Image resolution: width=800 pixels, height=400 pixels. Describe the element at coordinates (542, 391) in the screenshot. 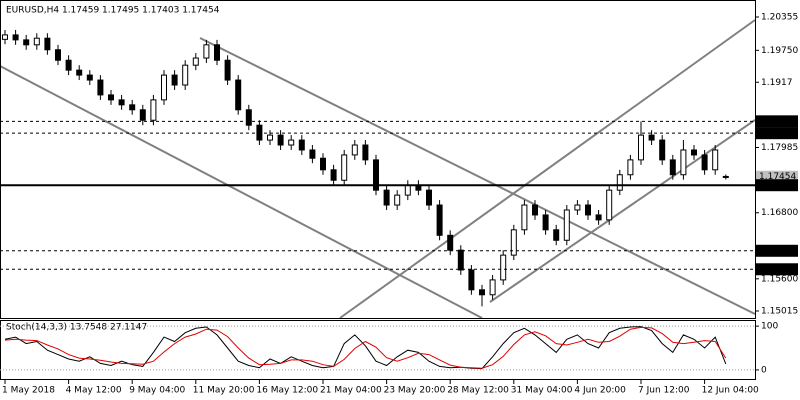

I see `x-tick-label: 31 May 04:00` at that location.